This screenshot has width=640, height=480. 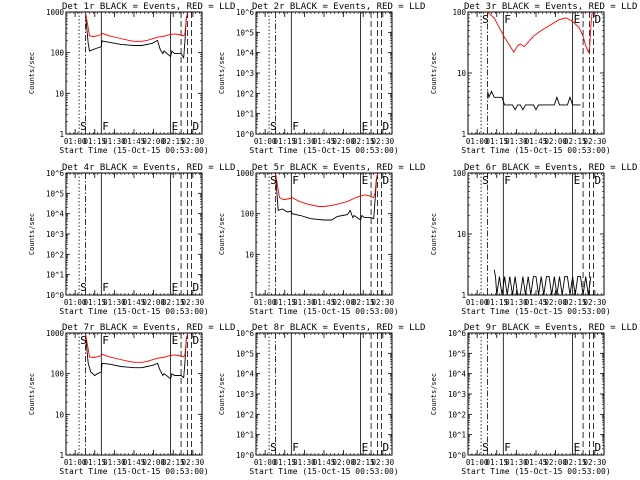 I want to click on panel-title: Det 3r BLACK = Events, RED = LLD, so click(x=550, y=7).